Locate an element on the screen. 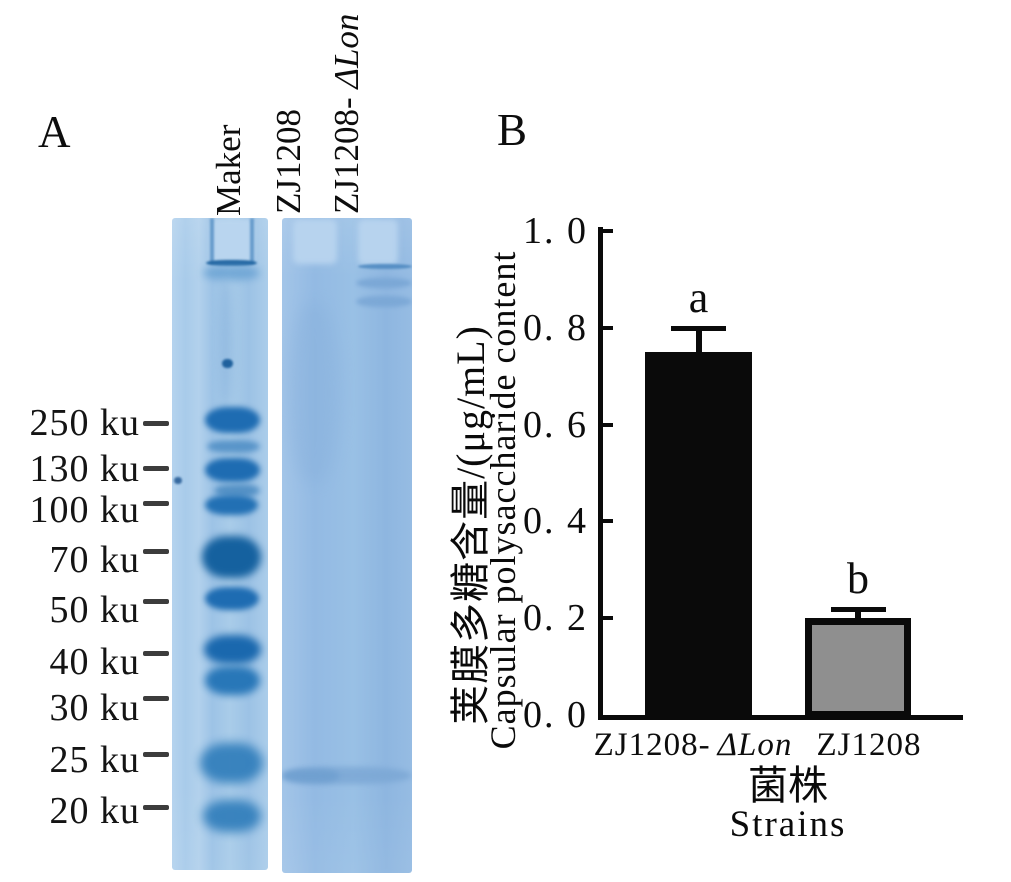 This screenshot has width=1011, height=882. x-axis-line is located at coordinates (780, 717).